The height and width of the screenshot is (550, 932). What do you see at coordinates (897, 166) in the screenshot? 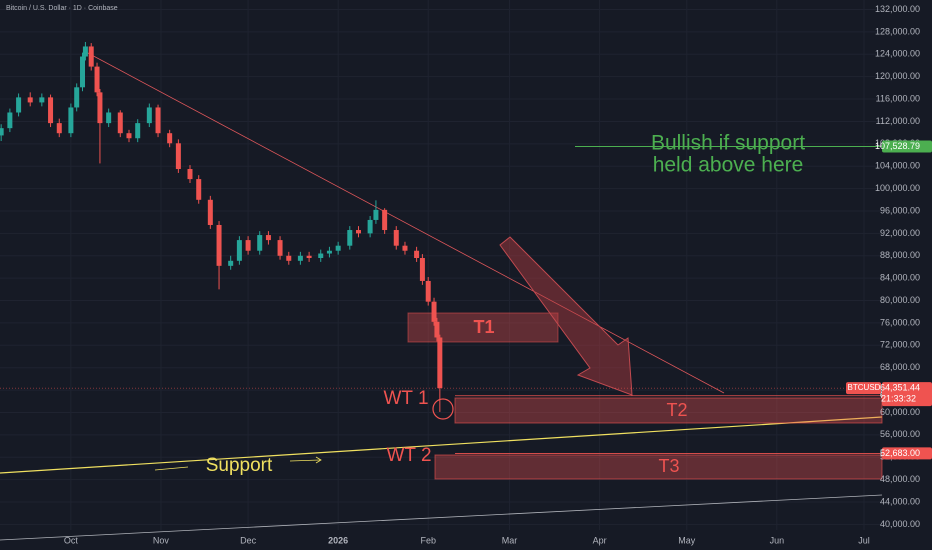
I see `y-tick-label: 104,000.00` at bounding box center [897, 166].